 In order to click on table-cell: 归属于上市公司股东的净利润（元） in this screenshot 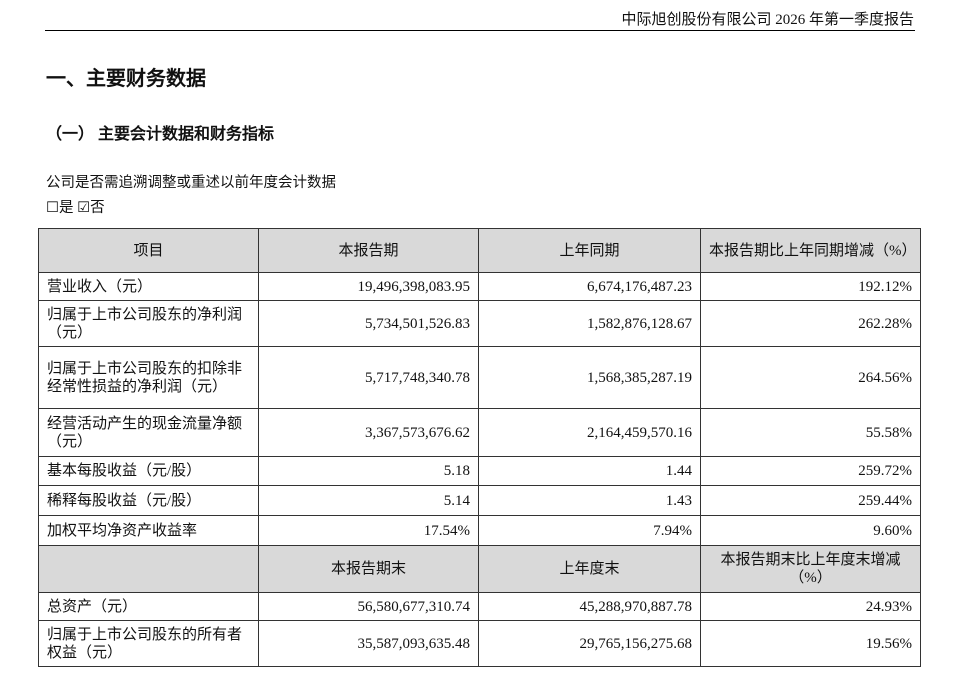, I will do `click(148, 323)`.